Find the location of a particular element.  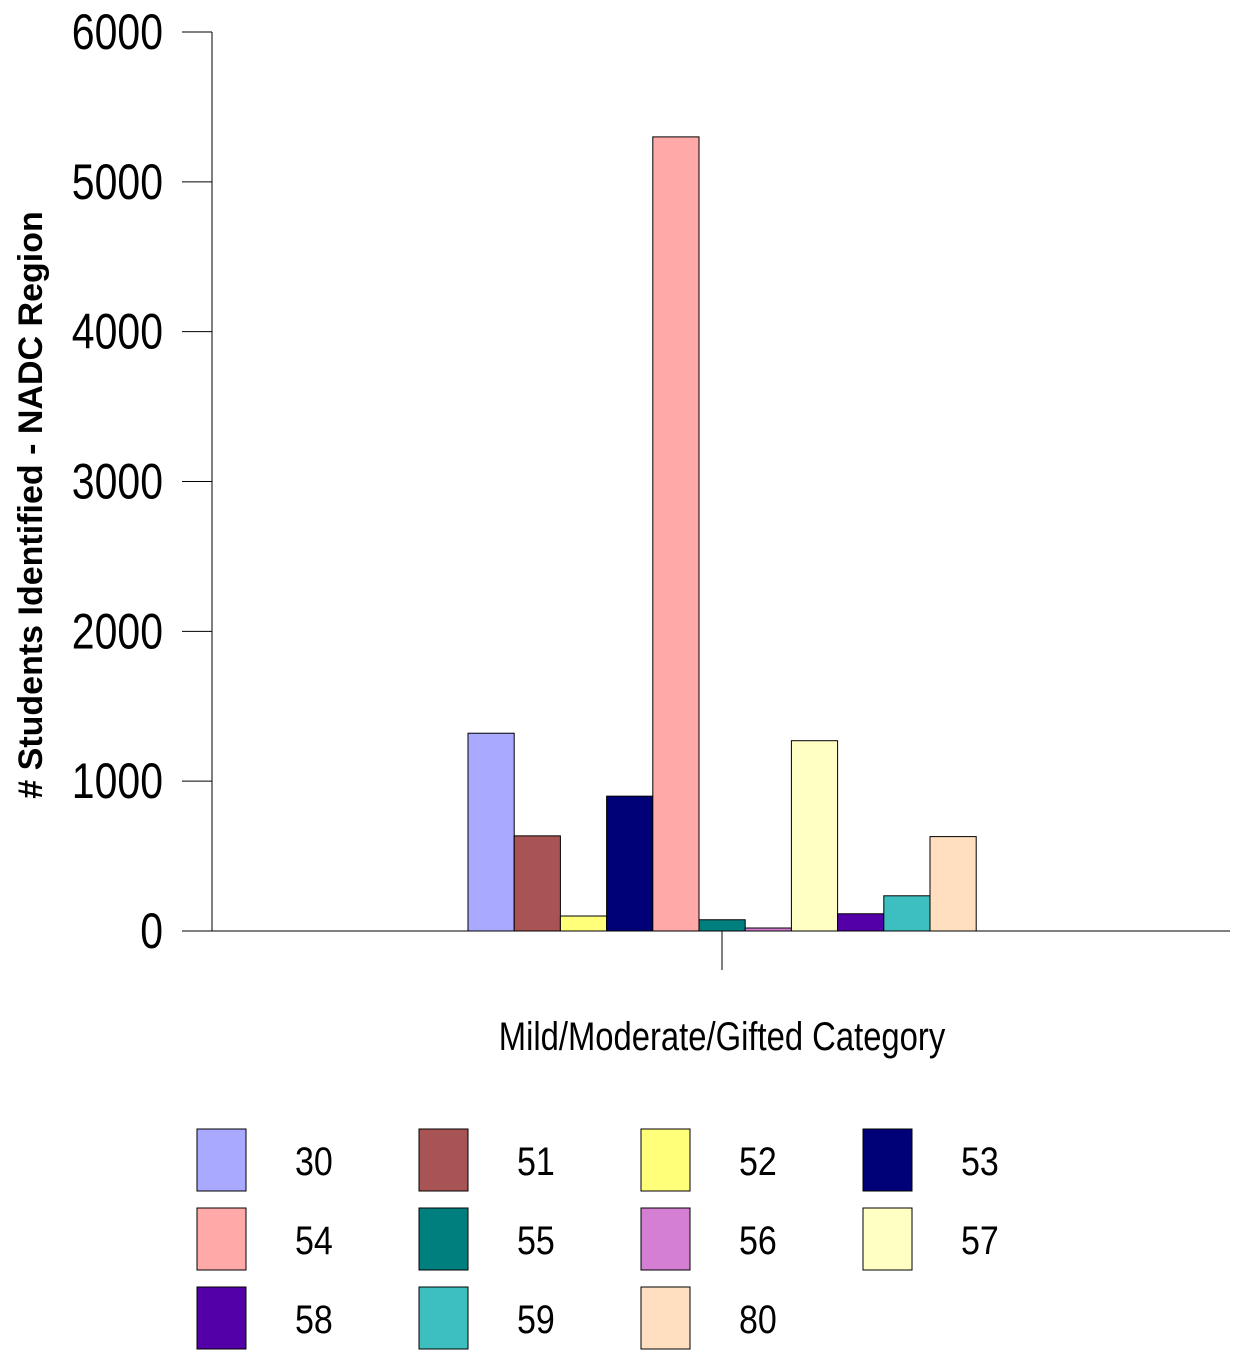

y-tick-label: 6000 is located at coordinates (117, 32).